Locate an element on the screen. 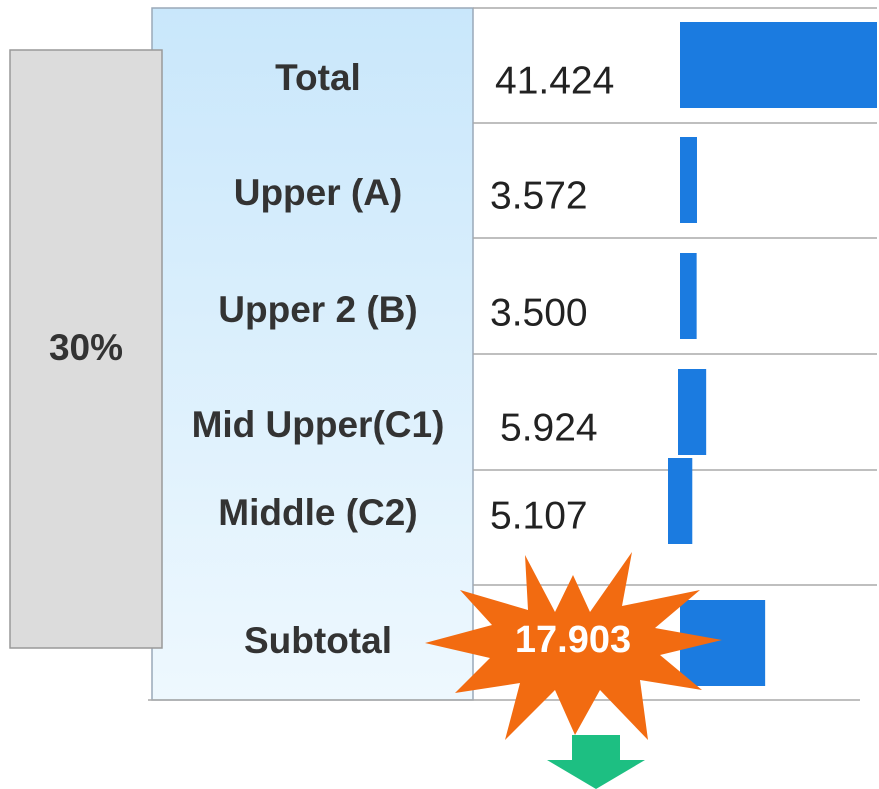  value-label: 5.924 is located at coordinates (549, 427).